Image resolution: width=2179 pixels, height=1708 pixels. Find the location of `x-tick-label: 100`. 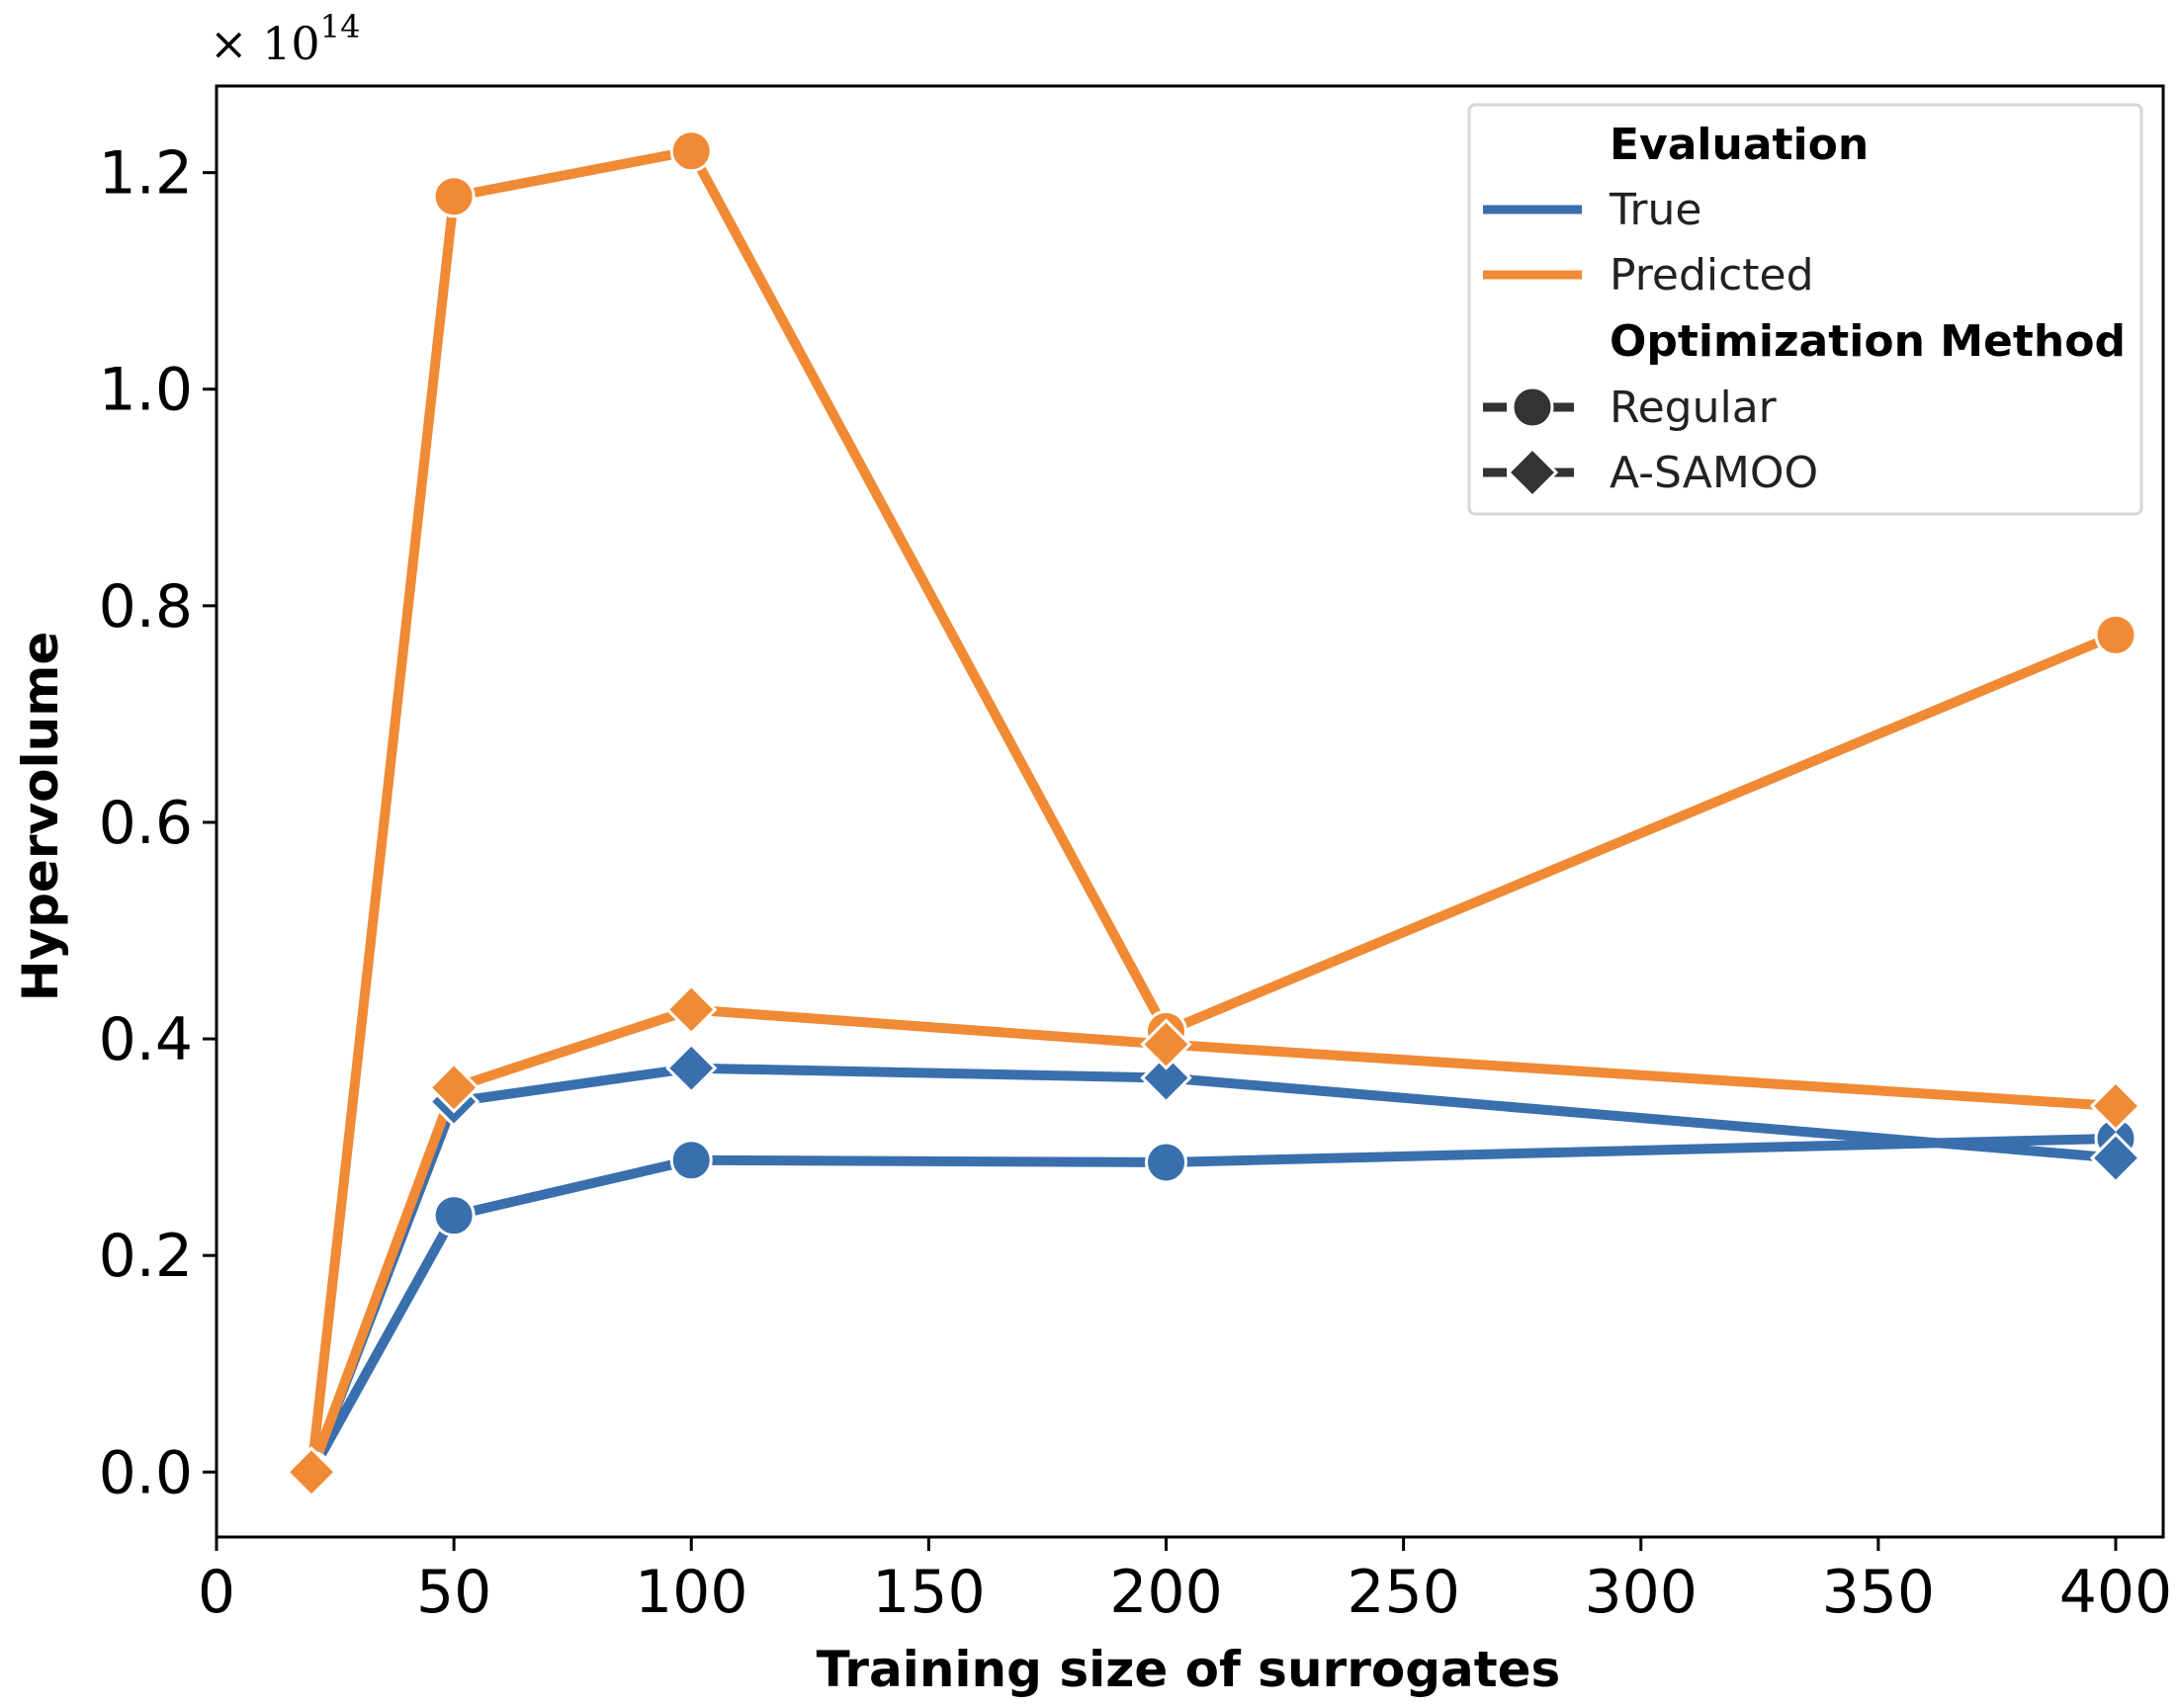

x-tick-label: 100 is located at coordinates (691, 1592).